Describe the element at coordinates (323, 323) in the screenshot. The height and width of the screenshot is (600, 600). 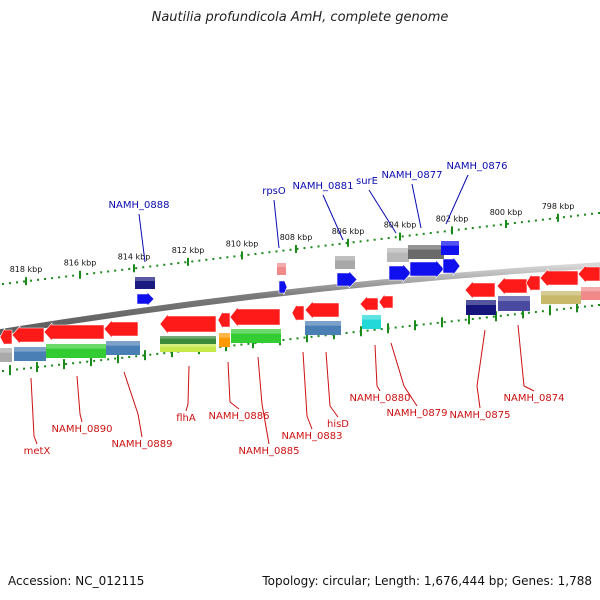
I see `cog-box-rev-hisD-shine` at that location.